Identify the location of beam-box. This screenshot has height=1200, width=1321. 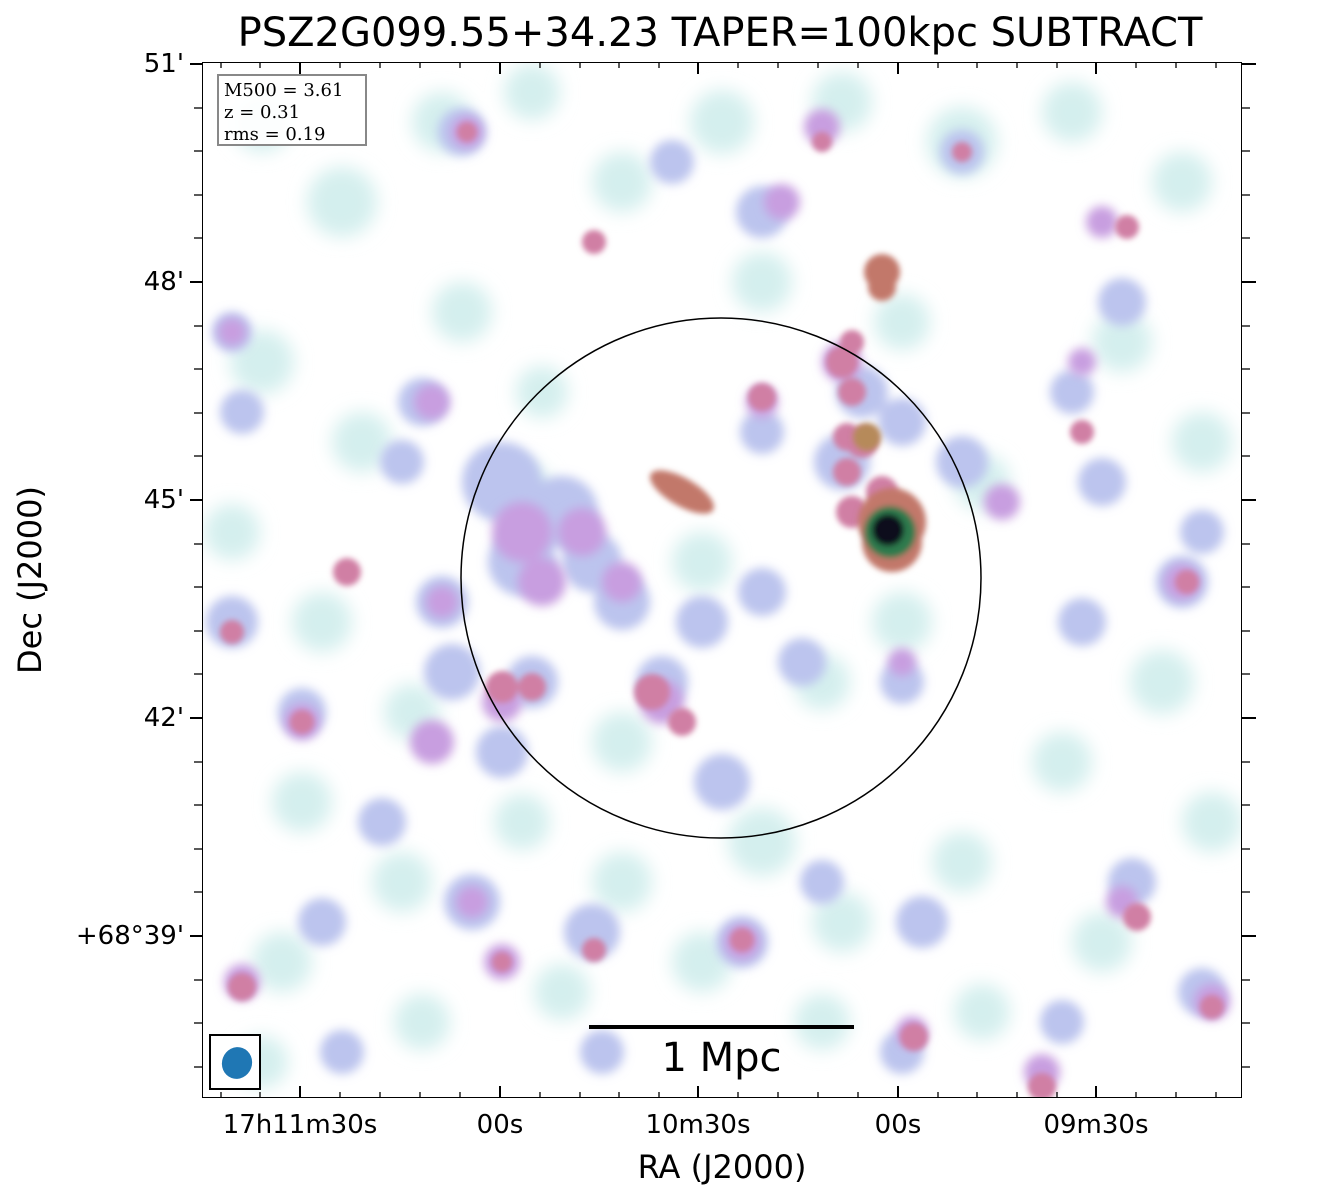
(235, 1062).